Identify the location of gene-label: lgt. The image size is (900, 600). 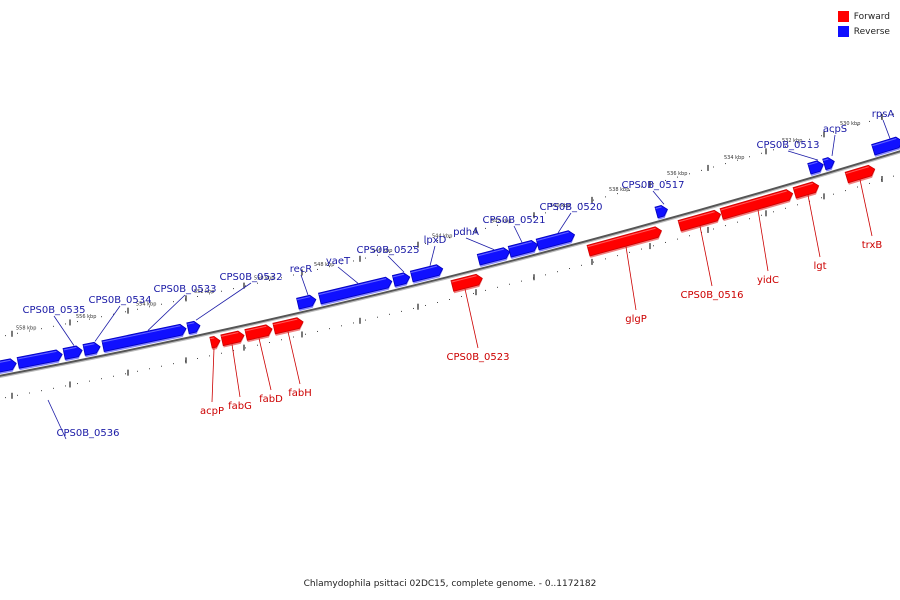
(819, 266).